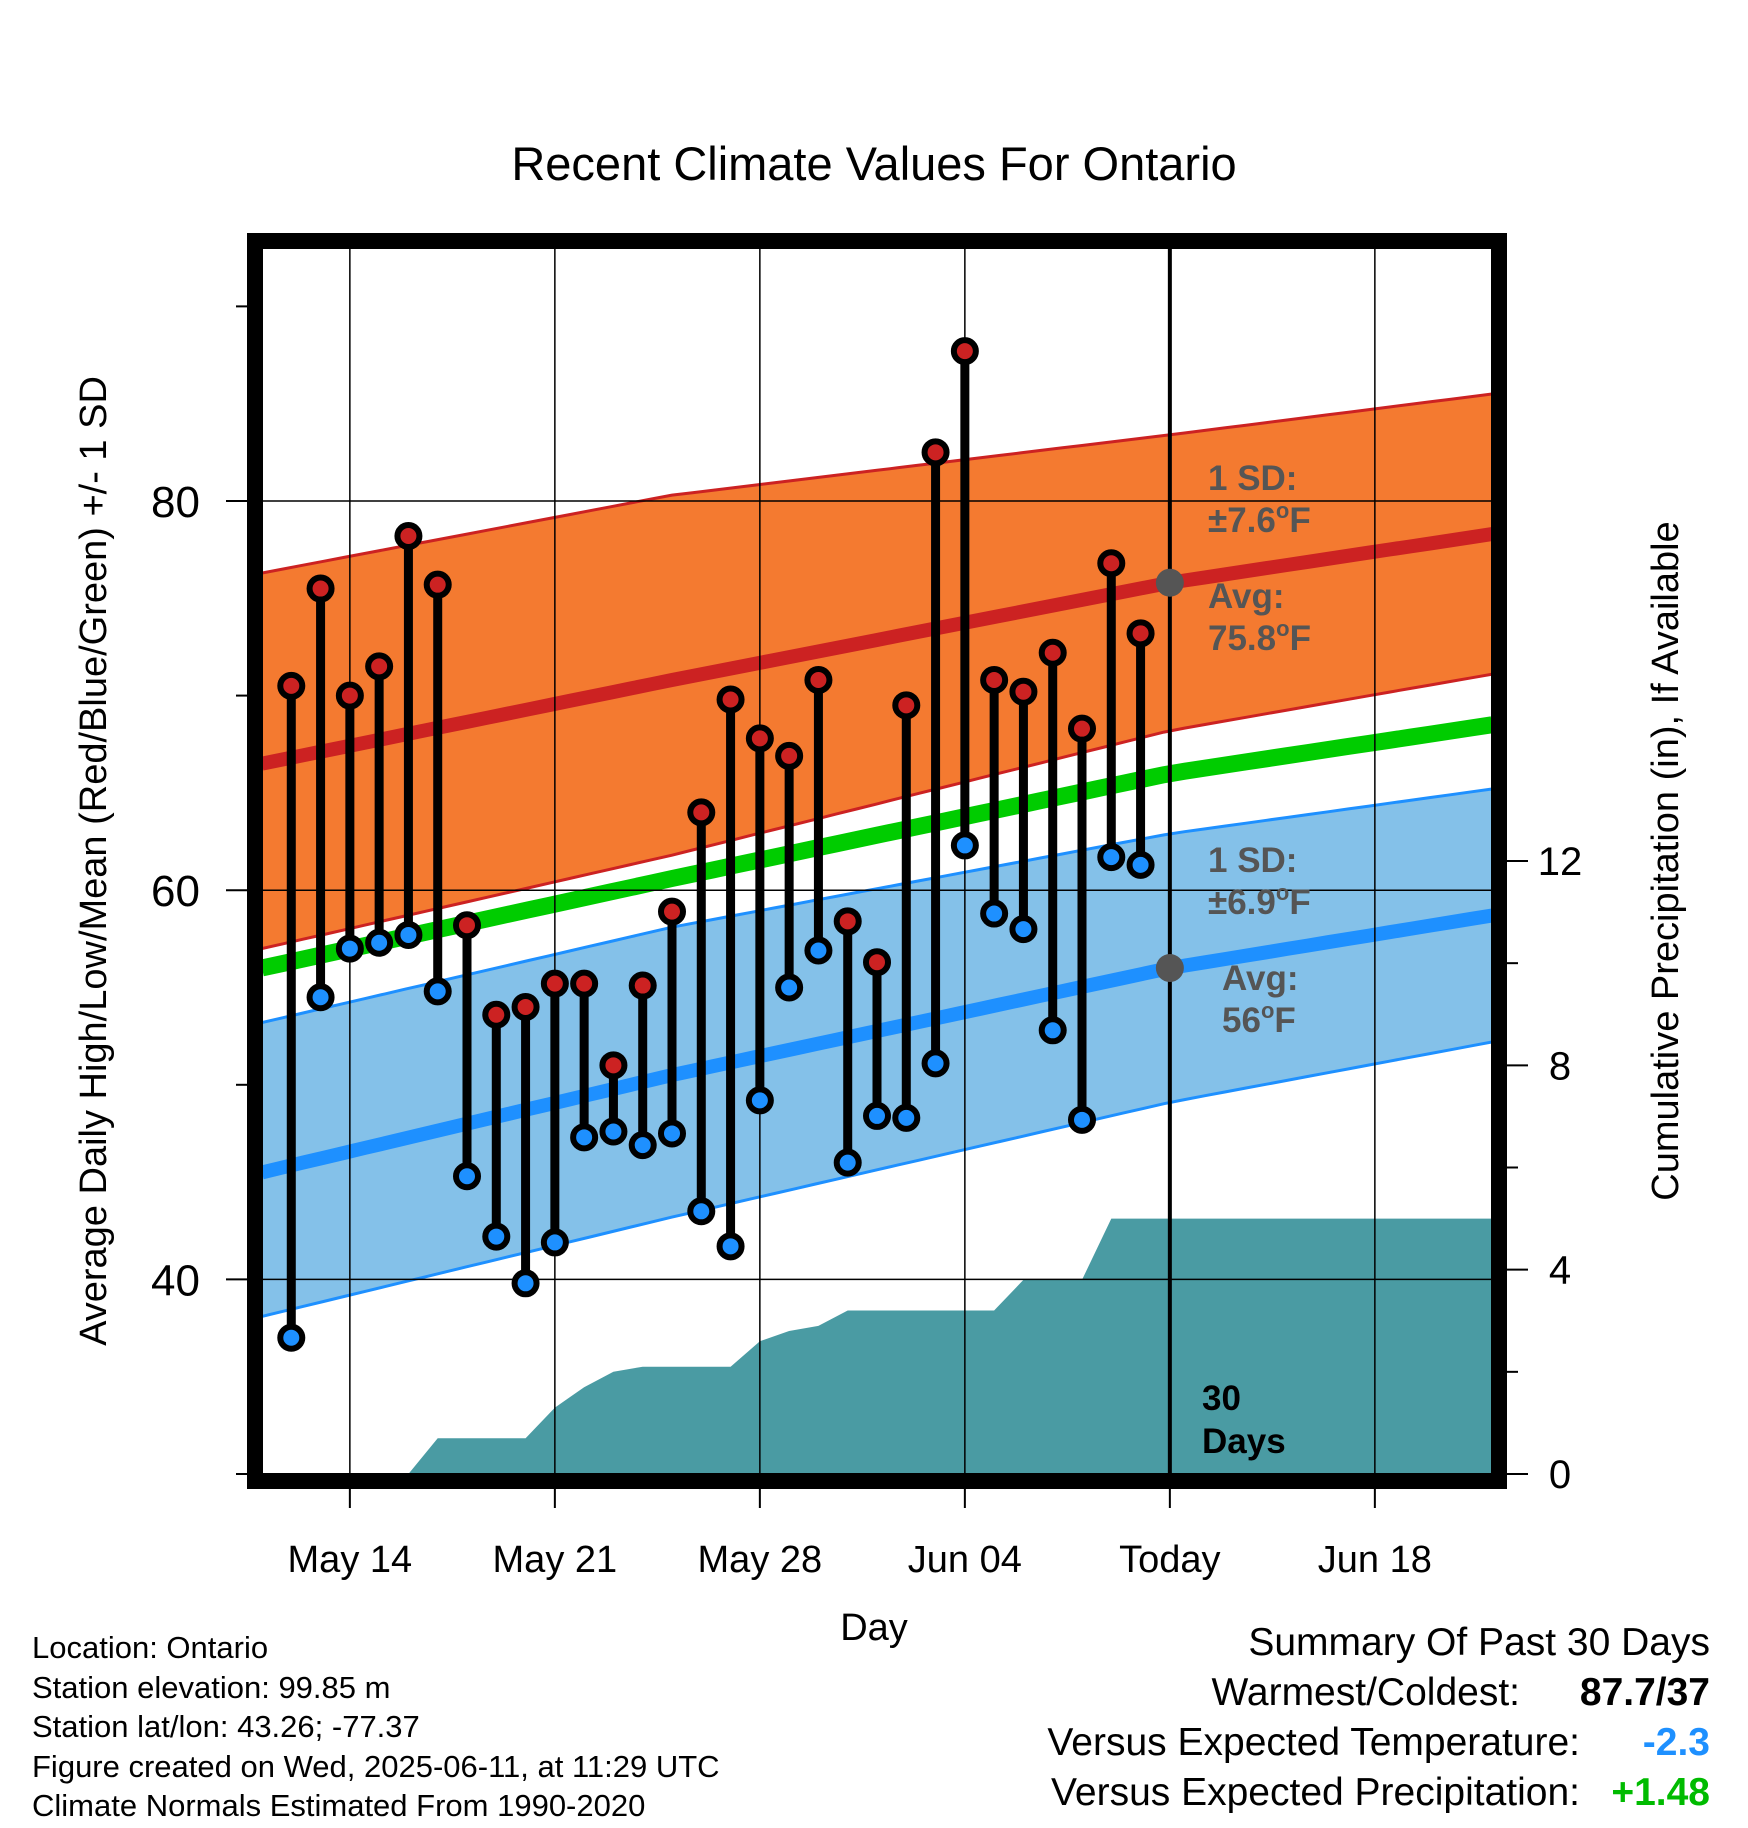  What do you see at coordinates (1260, 978) in the screenshot?
I see `low-avg-label: Avg:` at bounding box center [1260, 978].